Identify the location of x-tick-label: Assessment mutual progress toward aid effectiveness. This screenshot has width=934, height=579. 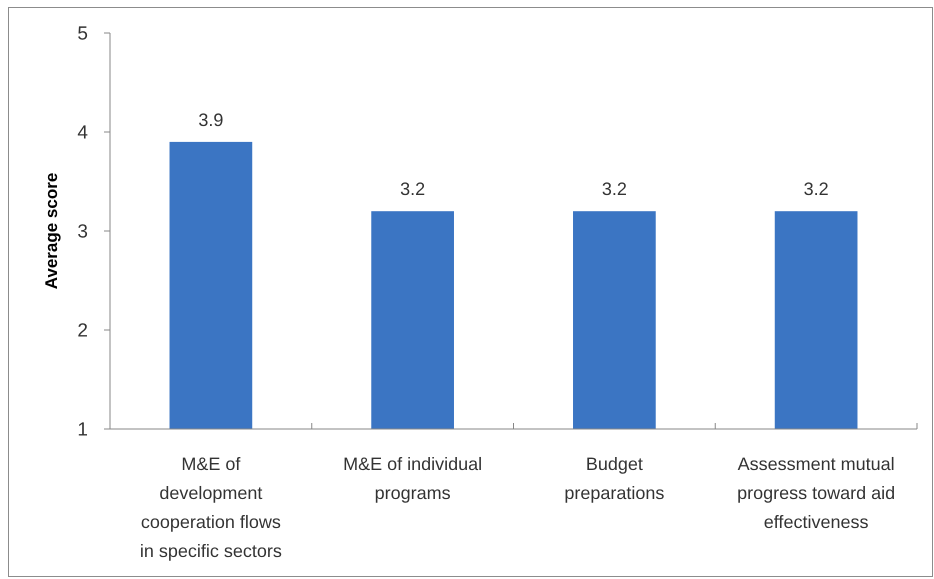
(816, 493).